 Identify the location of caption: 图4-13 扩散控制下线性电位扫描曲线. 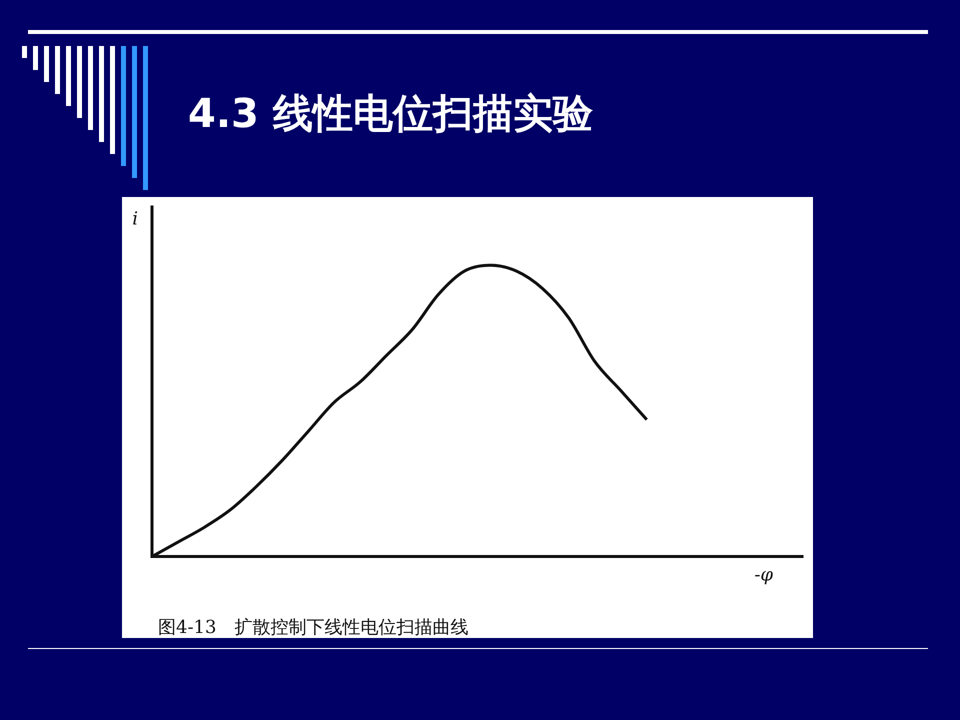
(313, 627).